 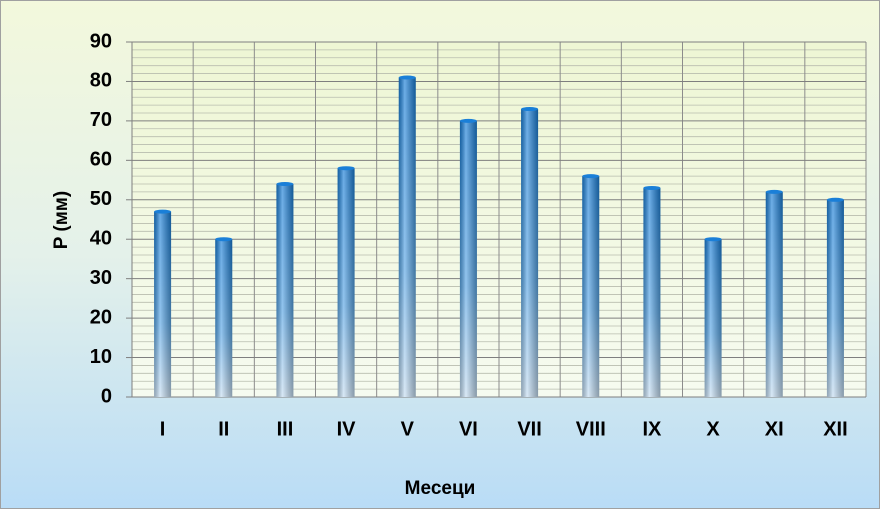 I want to click on x-tick-label: X, so click(x=713, y=429).